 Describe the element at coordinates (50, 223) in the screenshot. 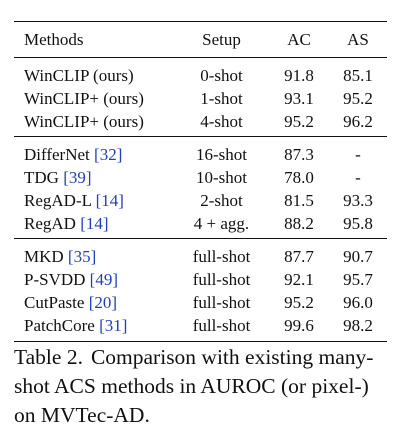

I see `method-name: RegAD` at that location.